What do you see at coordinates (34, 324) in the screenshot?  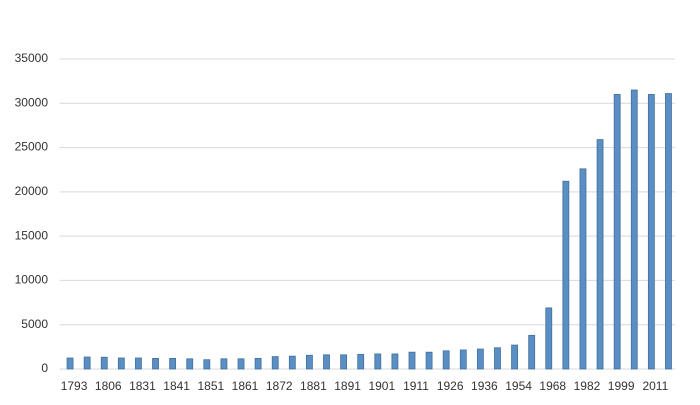 I see `y-tick-label: 5000` at bounding box center [34, 324].